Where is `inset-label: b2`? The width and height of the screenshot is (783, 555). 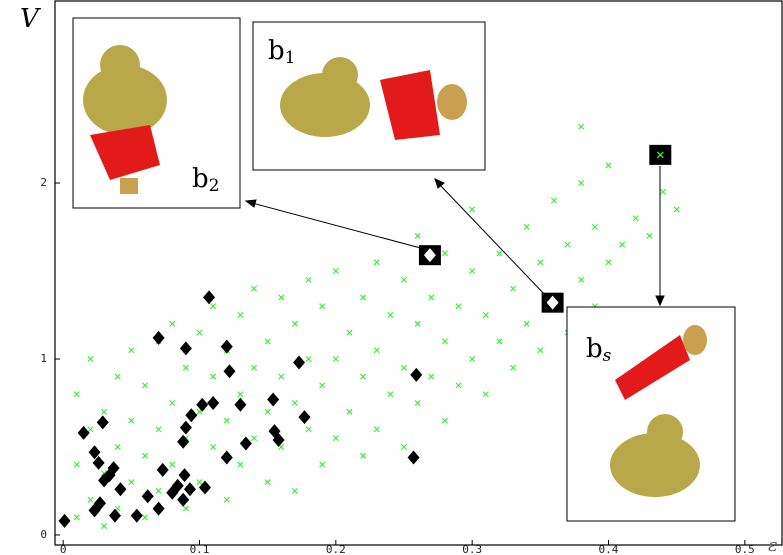 inset-label: b2 is located at coordinates (205, 180).